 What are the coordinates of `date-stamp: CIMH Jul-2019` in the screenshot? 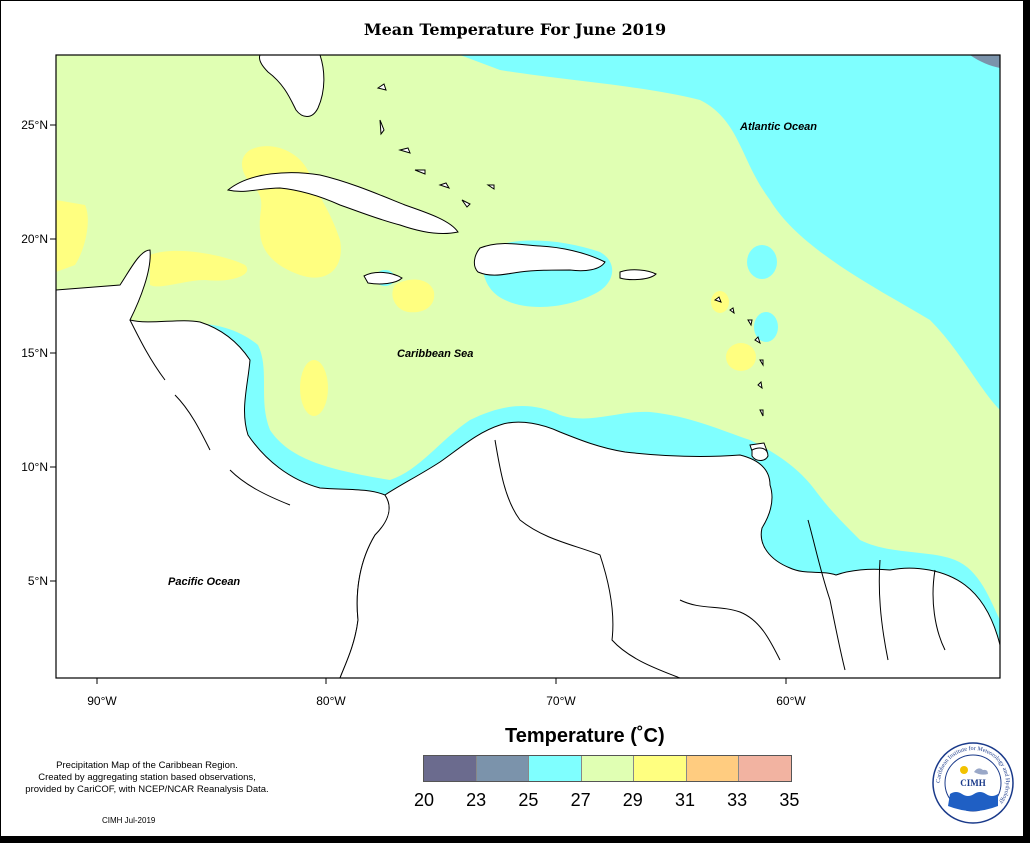 It's located at (129, 820).